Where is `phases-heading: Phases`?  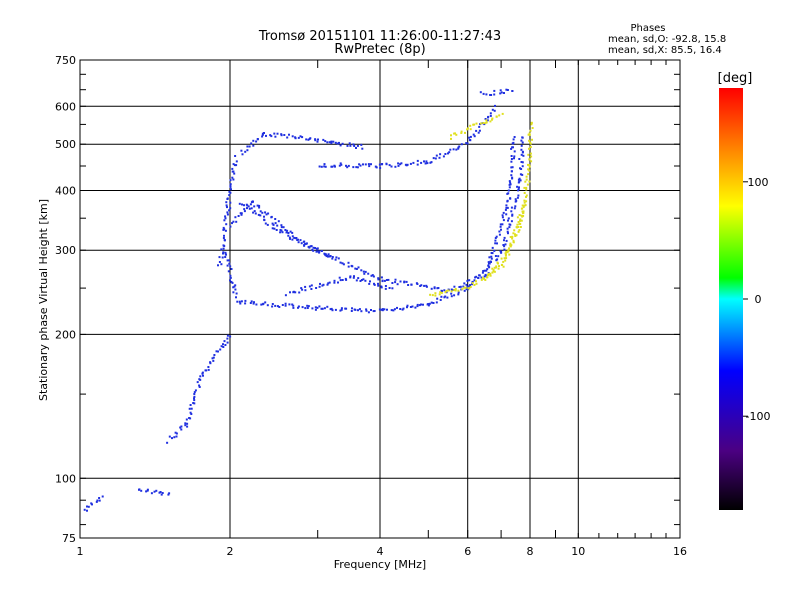
phases-heading: Phases is located at coordinates (647, 28).